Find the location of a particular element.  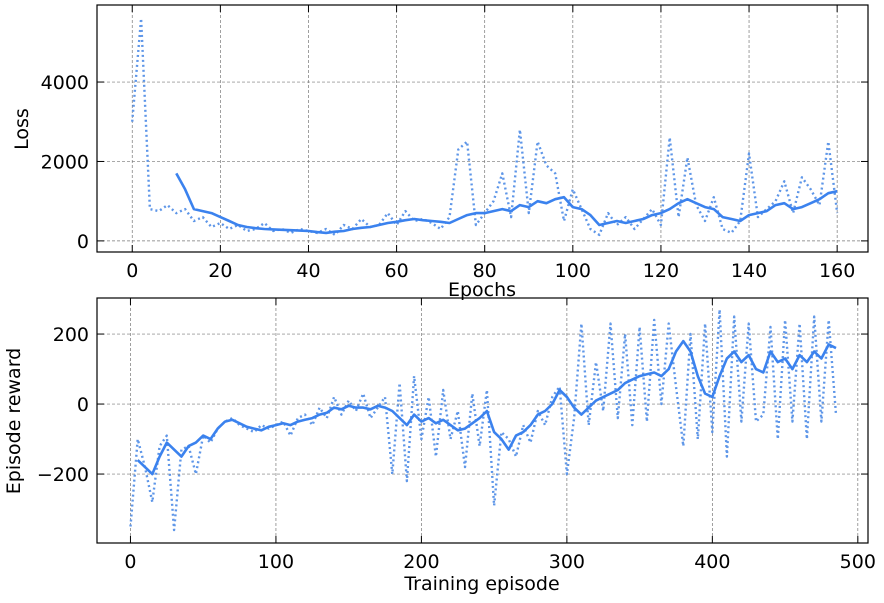

x-axis-label: Epochs is located at coordinates (482, 290).